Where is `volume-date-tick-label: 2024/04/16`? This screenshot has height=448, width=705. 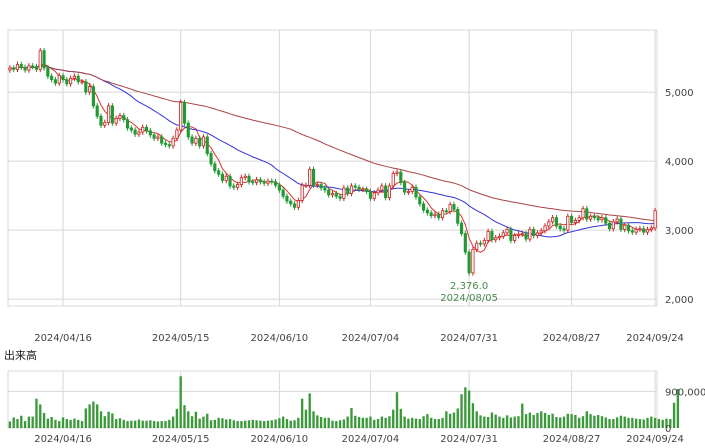 volume-date-tick-label: 2024/04/16 is located at coordinates (63, 439).